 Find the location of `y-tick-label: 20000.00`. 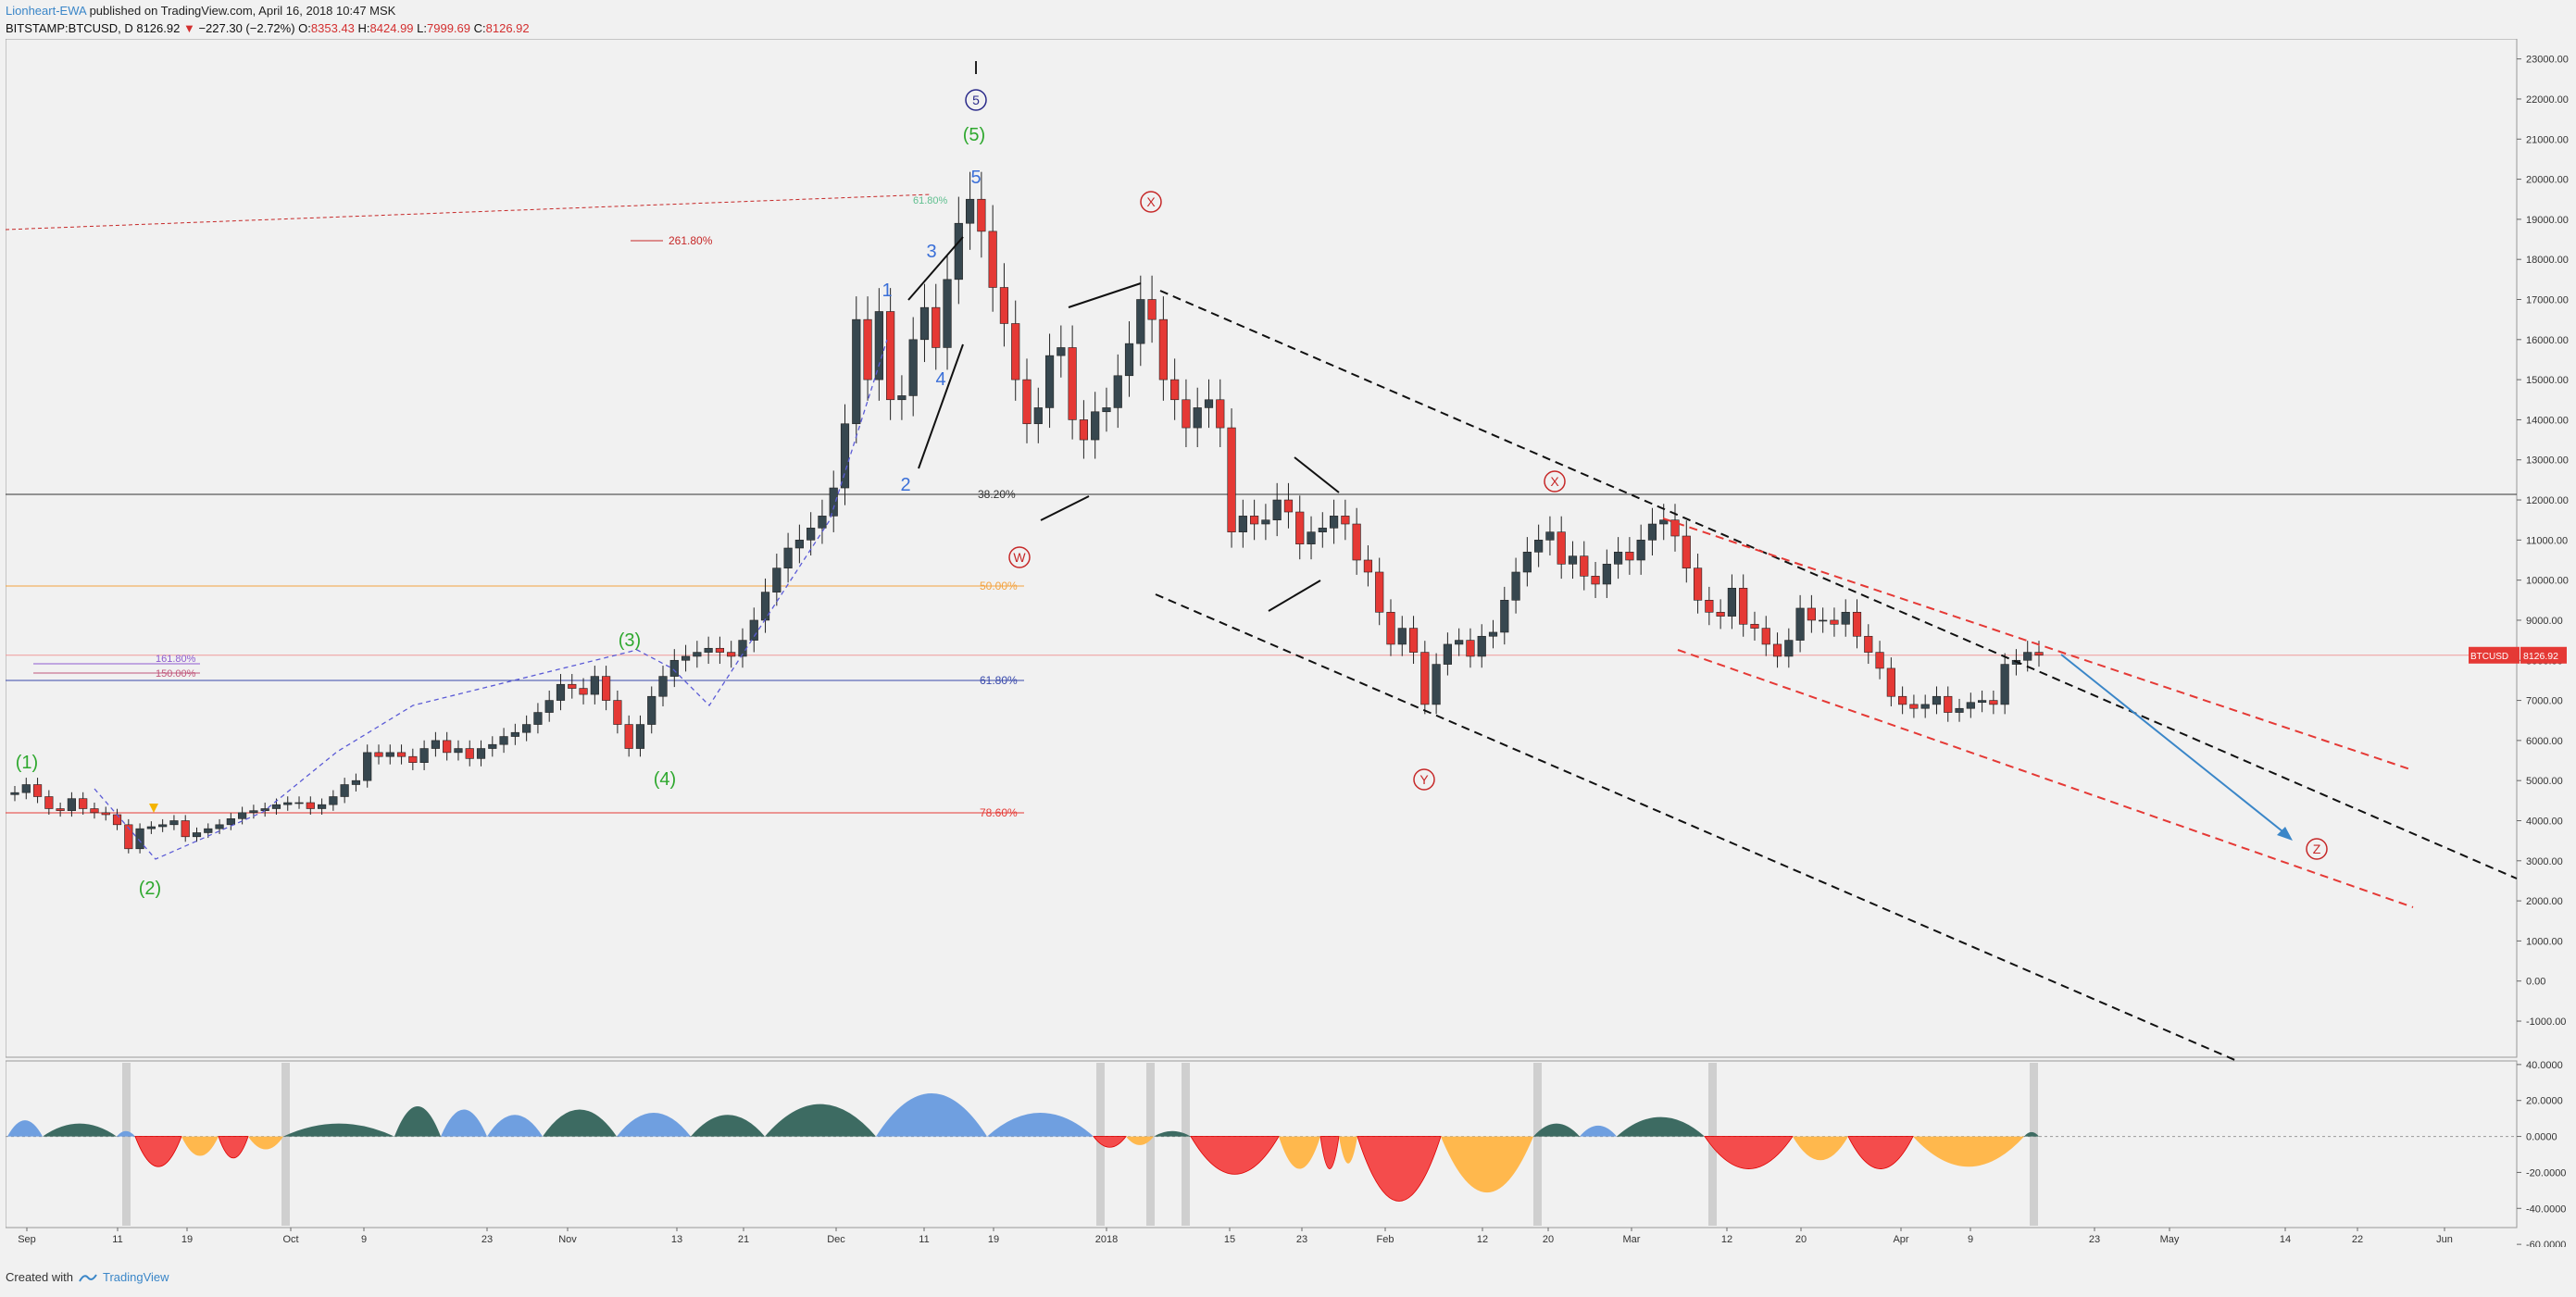

y-tick-label: 20000.00 is located at coordinates (2547, 180).